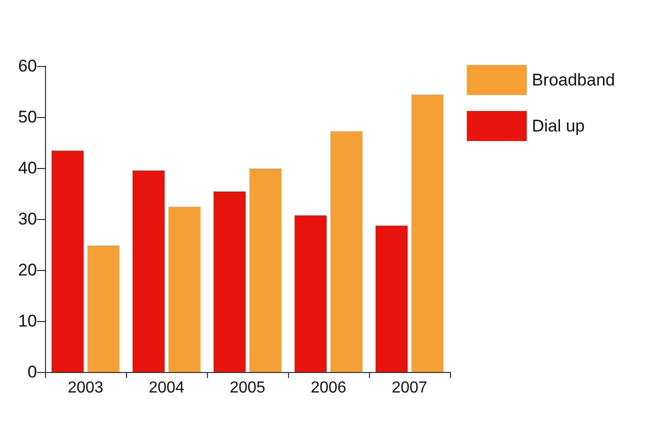 The width and height of the screenshot is (650, 422). Describe the element at coordinates (574, 80) in the screenshot. I see `legend-label: Broadband` at that location.